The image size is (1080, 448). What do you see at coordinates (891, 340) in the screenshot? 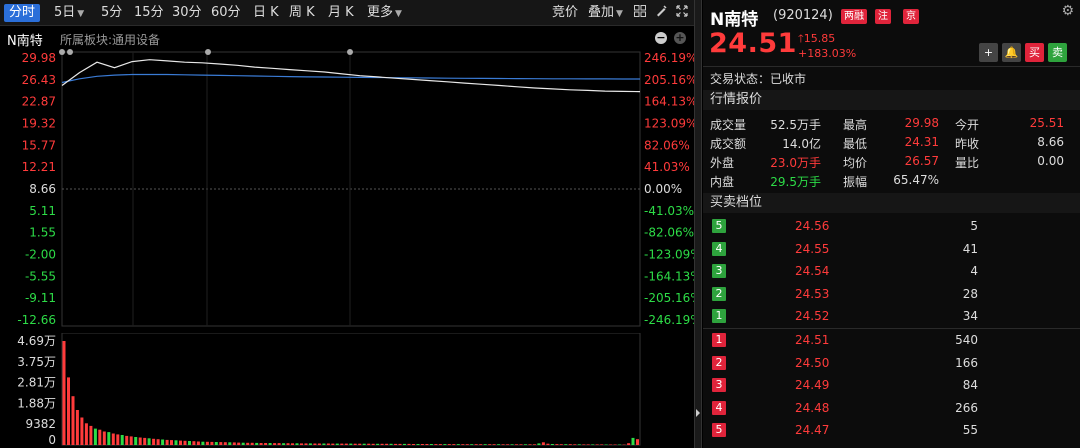
I see `bid-level-row: 1 24.51 540` at bounding box center [891, 340].